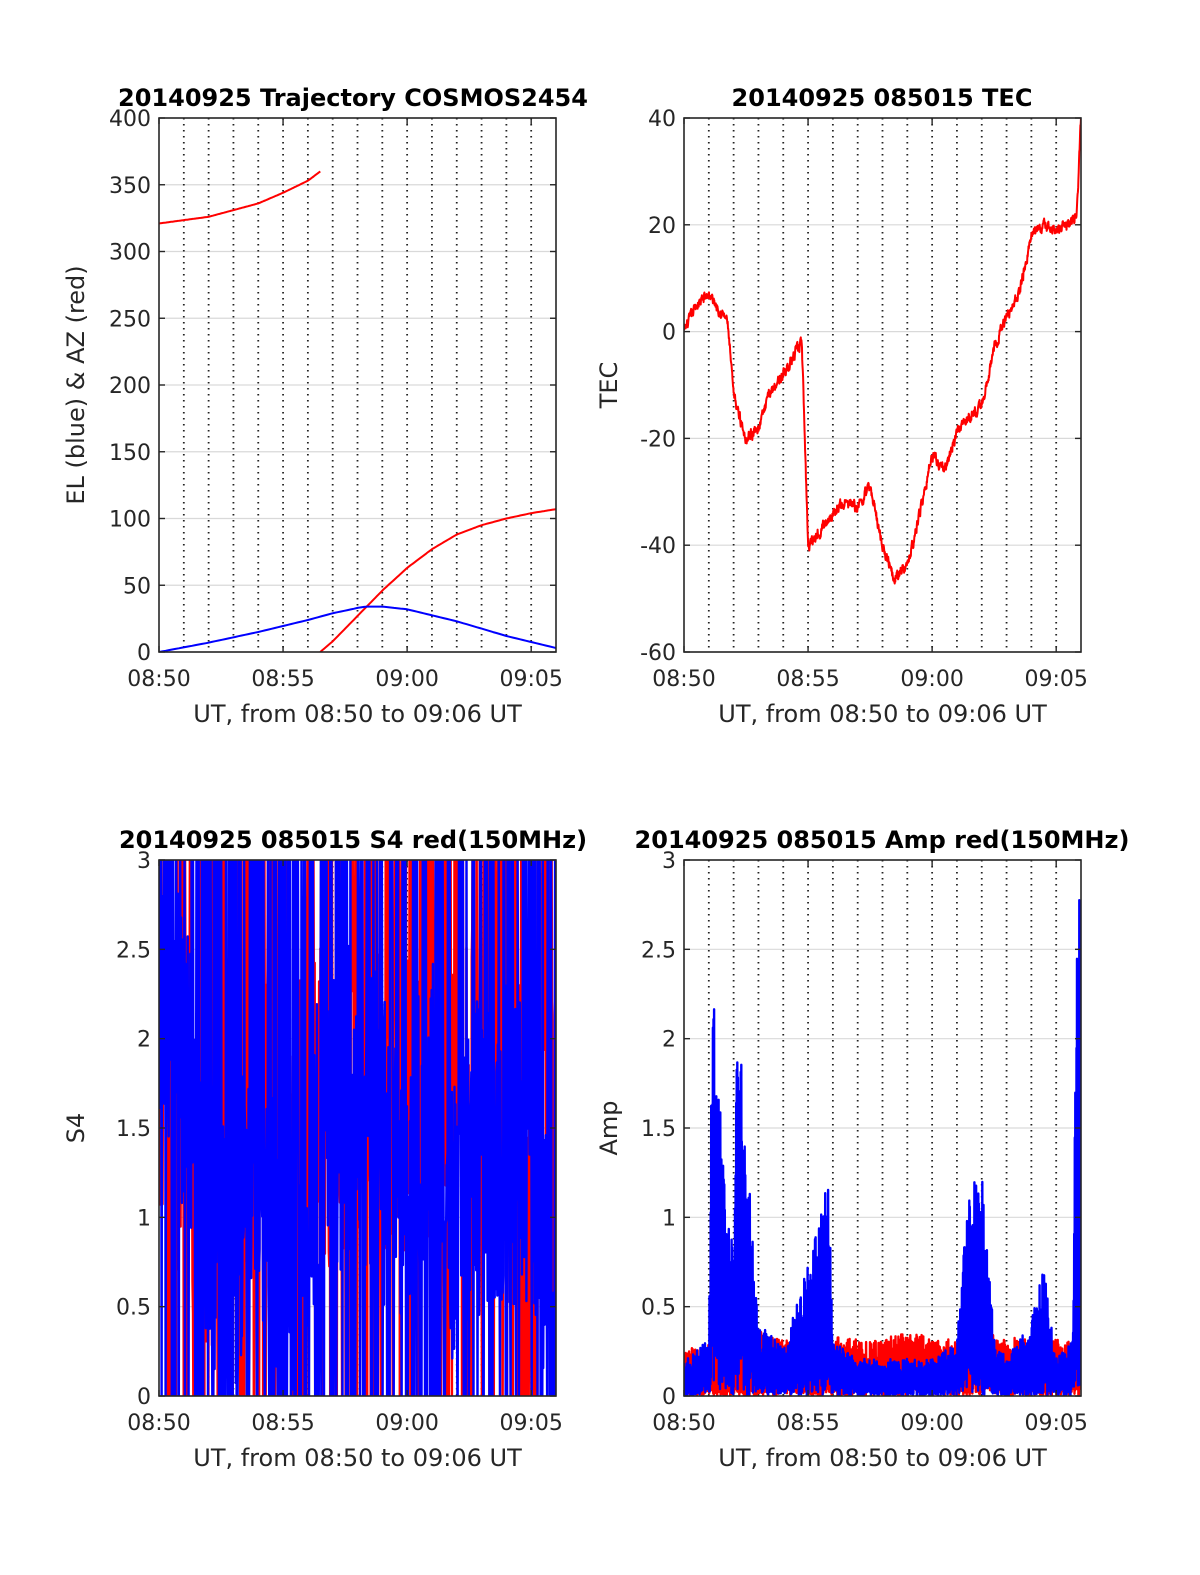 The height and width of the screenshot is (1575, 1200). What do you see at coordinates (658, 546) in the screenshot?
I see `y-tick-label: -40` at bounding box center [658, 546].